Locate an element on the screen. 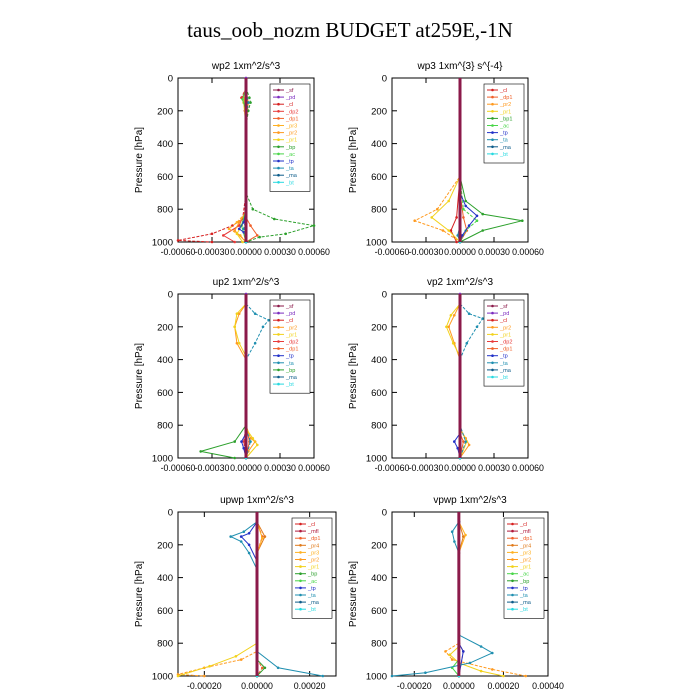 The height and width of the screenshot is (700, 700). series-point-dp1 is located at coordinates (463, 441).